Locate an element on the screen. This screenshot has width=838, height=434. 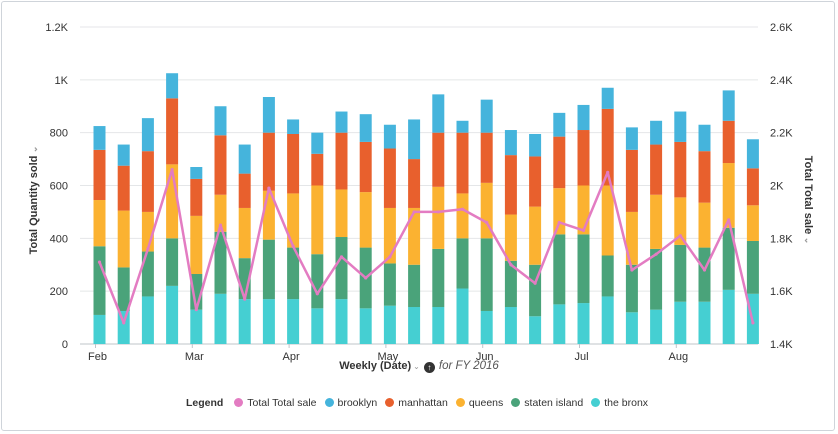
right-tick-label: 2.6K is located at coordinates (781, 28).